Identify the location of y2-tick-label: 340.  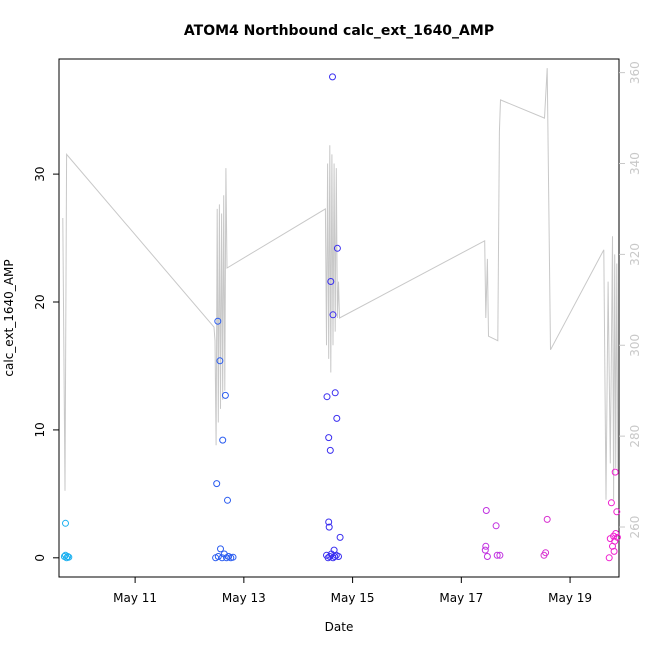
(635, 163).